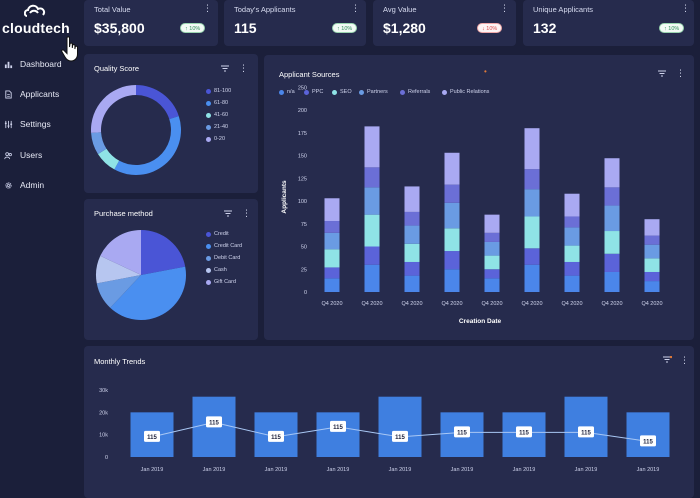 This screenshot has width=700, height=498. What do you see at coordinates (221, 115) in the screenshot?
I see `legend-label: 41-60` at bounding box center [221, 115].